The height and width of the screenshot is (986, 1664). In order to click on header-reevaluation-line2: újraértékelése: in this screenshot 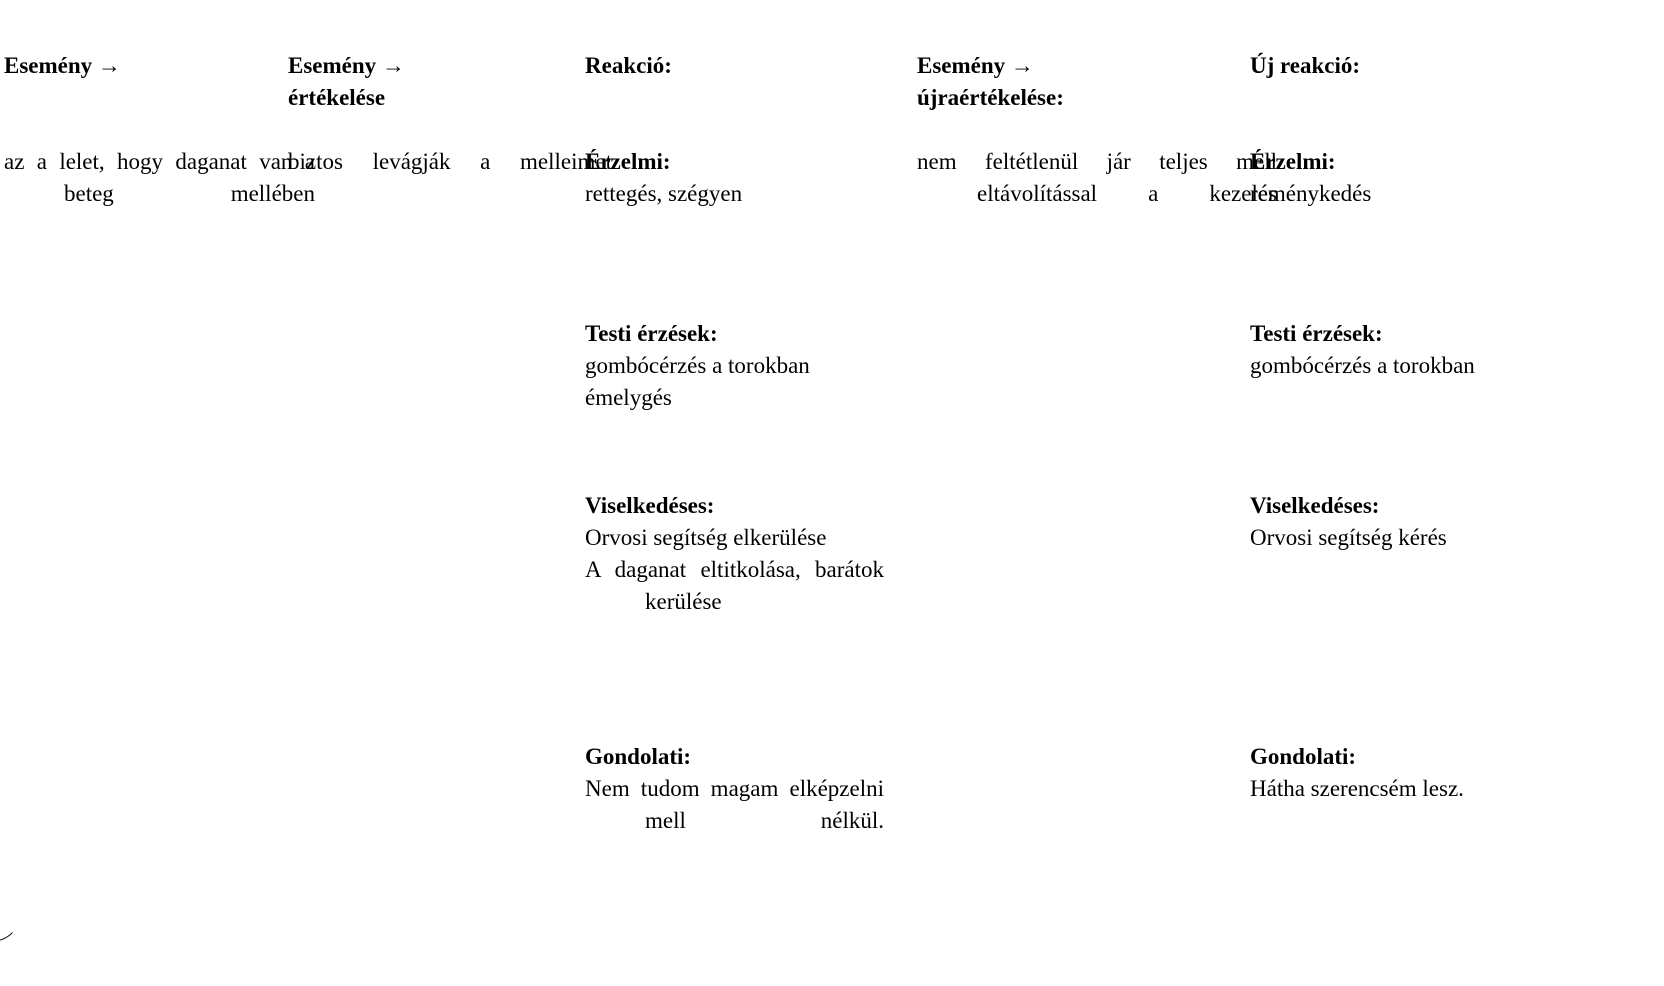, I will do `click(990, 97)`.